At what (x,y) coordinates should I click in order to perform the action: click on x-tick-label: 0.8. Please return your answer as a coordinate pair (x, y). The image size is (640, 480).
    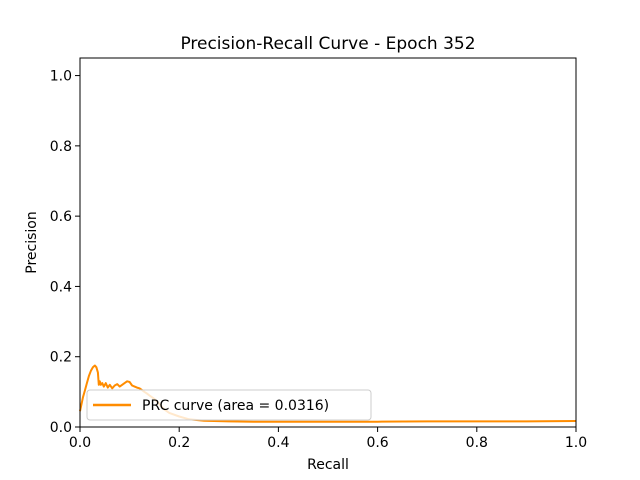
    Looking at the image, I should click on (477, 443).